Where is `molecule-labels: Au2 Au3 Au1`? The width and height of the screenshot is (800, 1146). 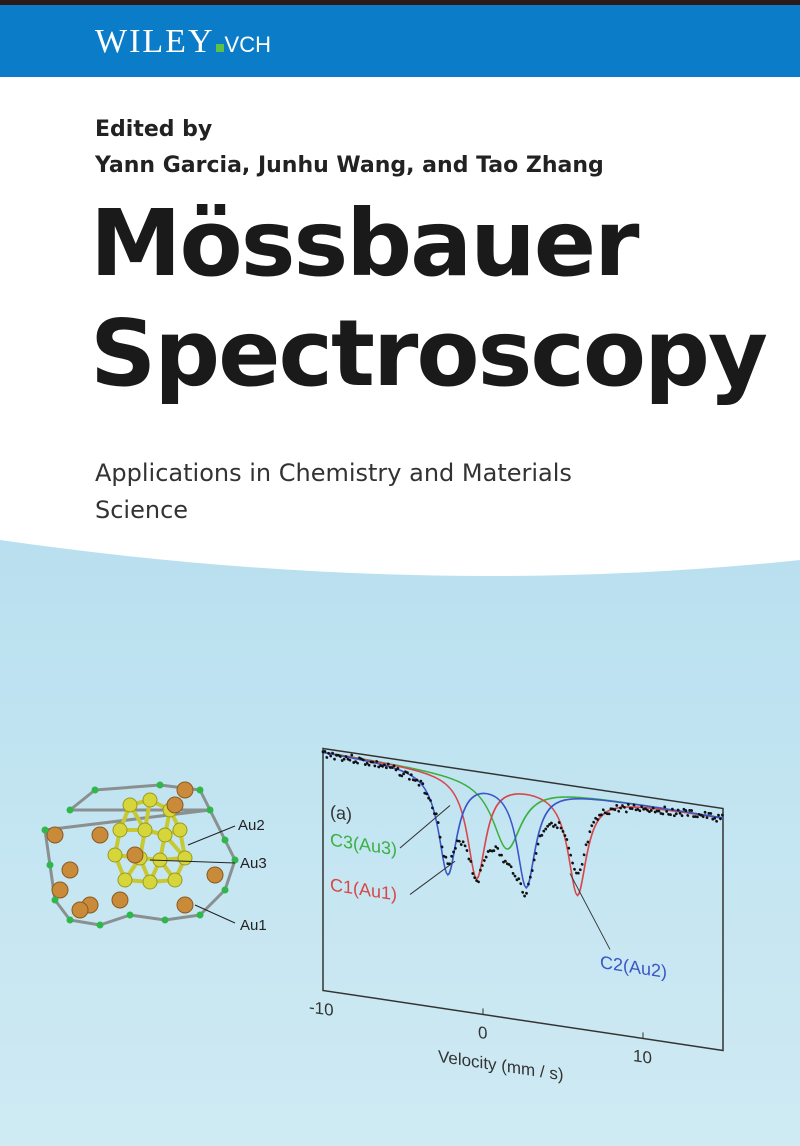 molecule-labels: Au2 Au3 Au1 is located at coordinates (208, 875).